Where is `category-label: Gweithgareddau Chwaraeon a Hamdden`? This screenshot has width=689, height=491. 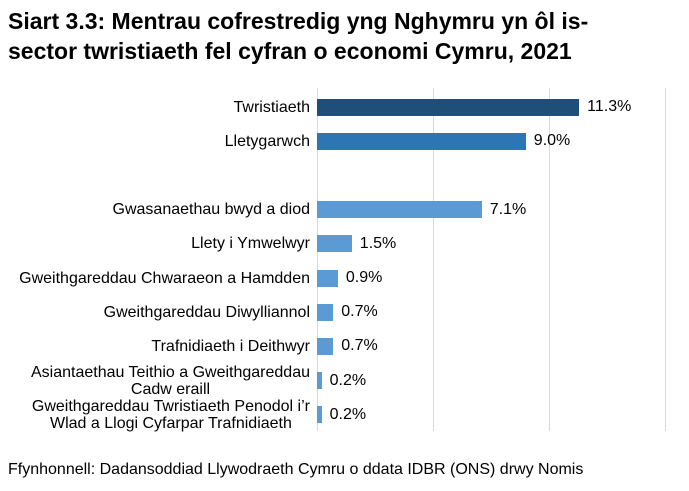
category-label: Gweithgareddau Chwaraeon a Hamdden is located at coordinates (155, 278).